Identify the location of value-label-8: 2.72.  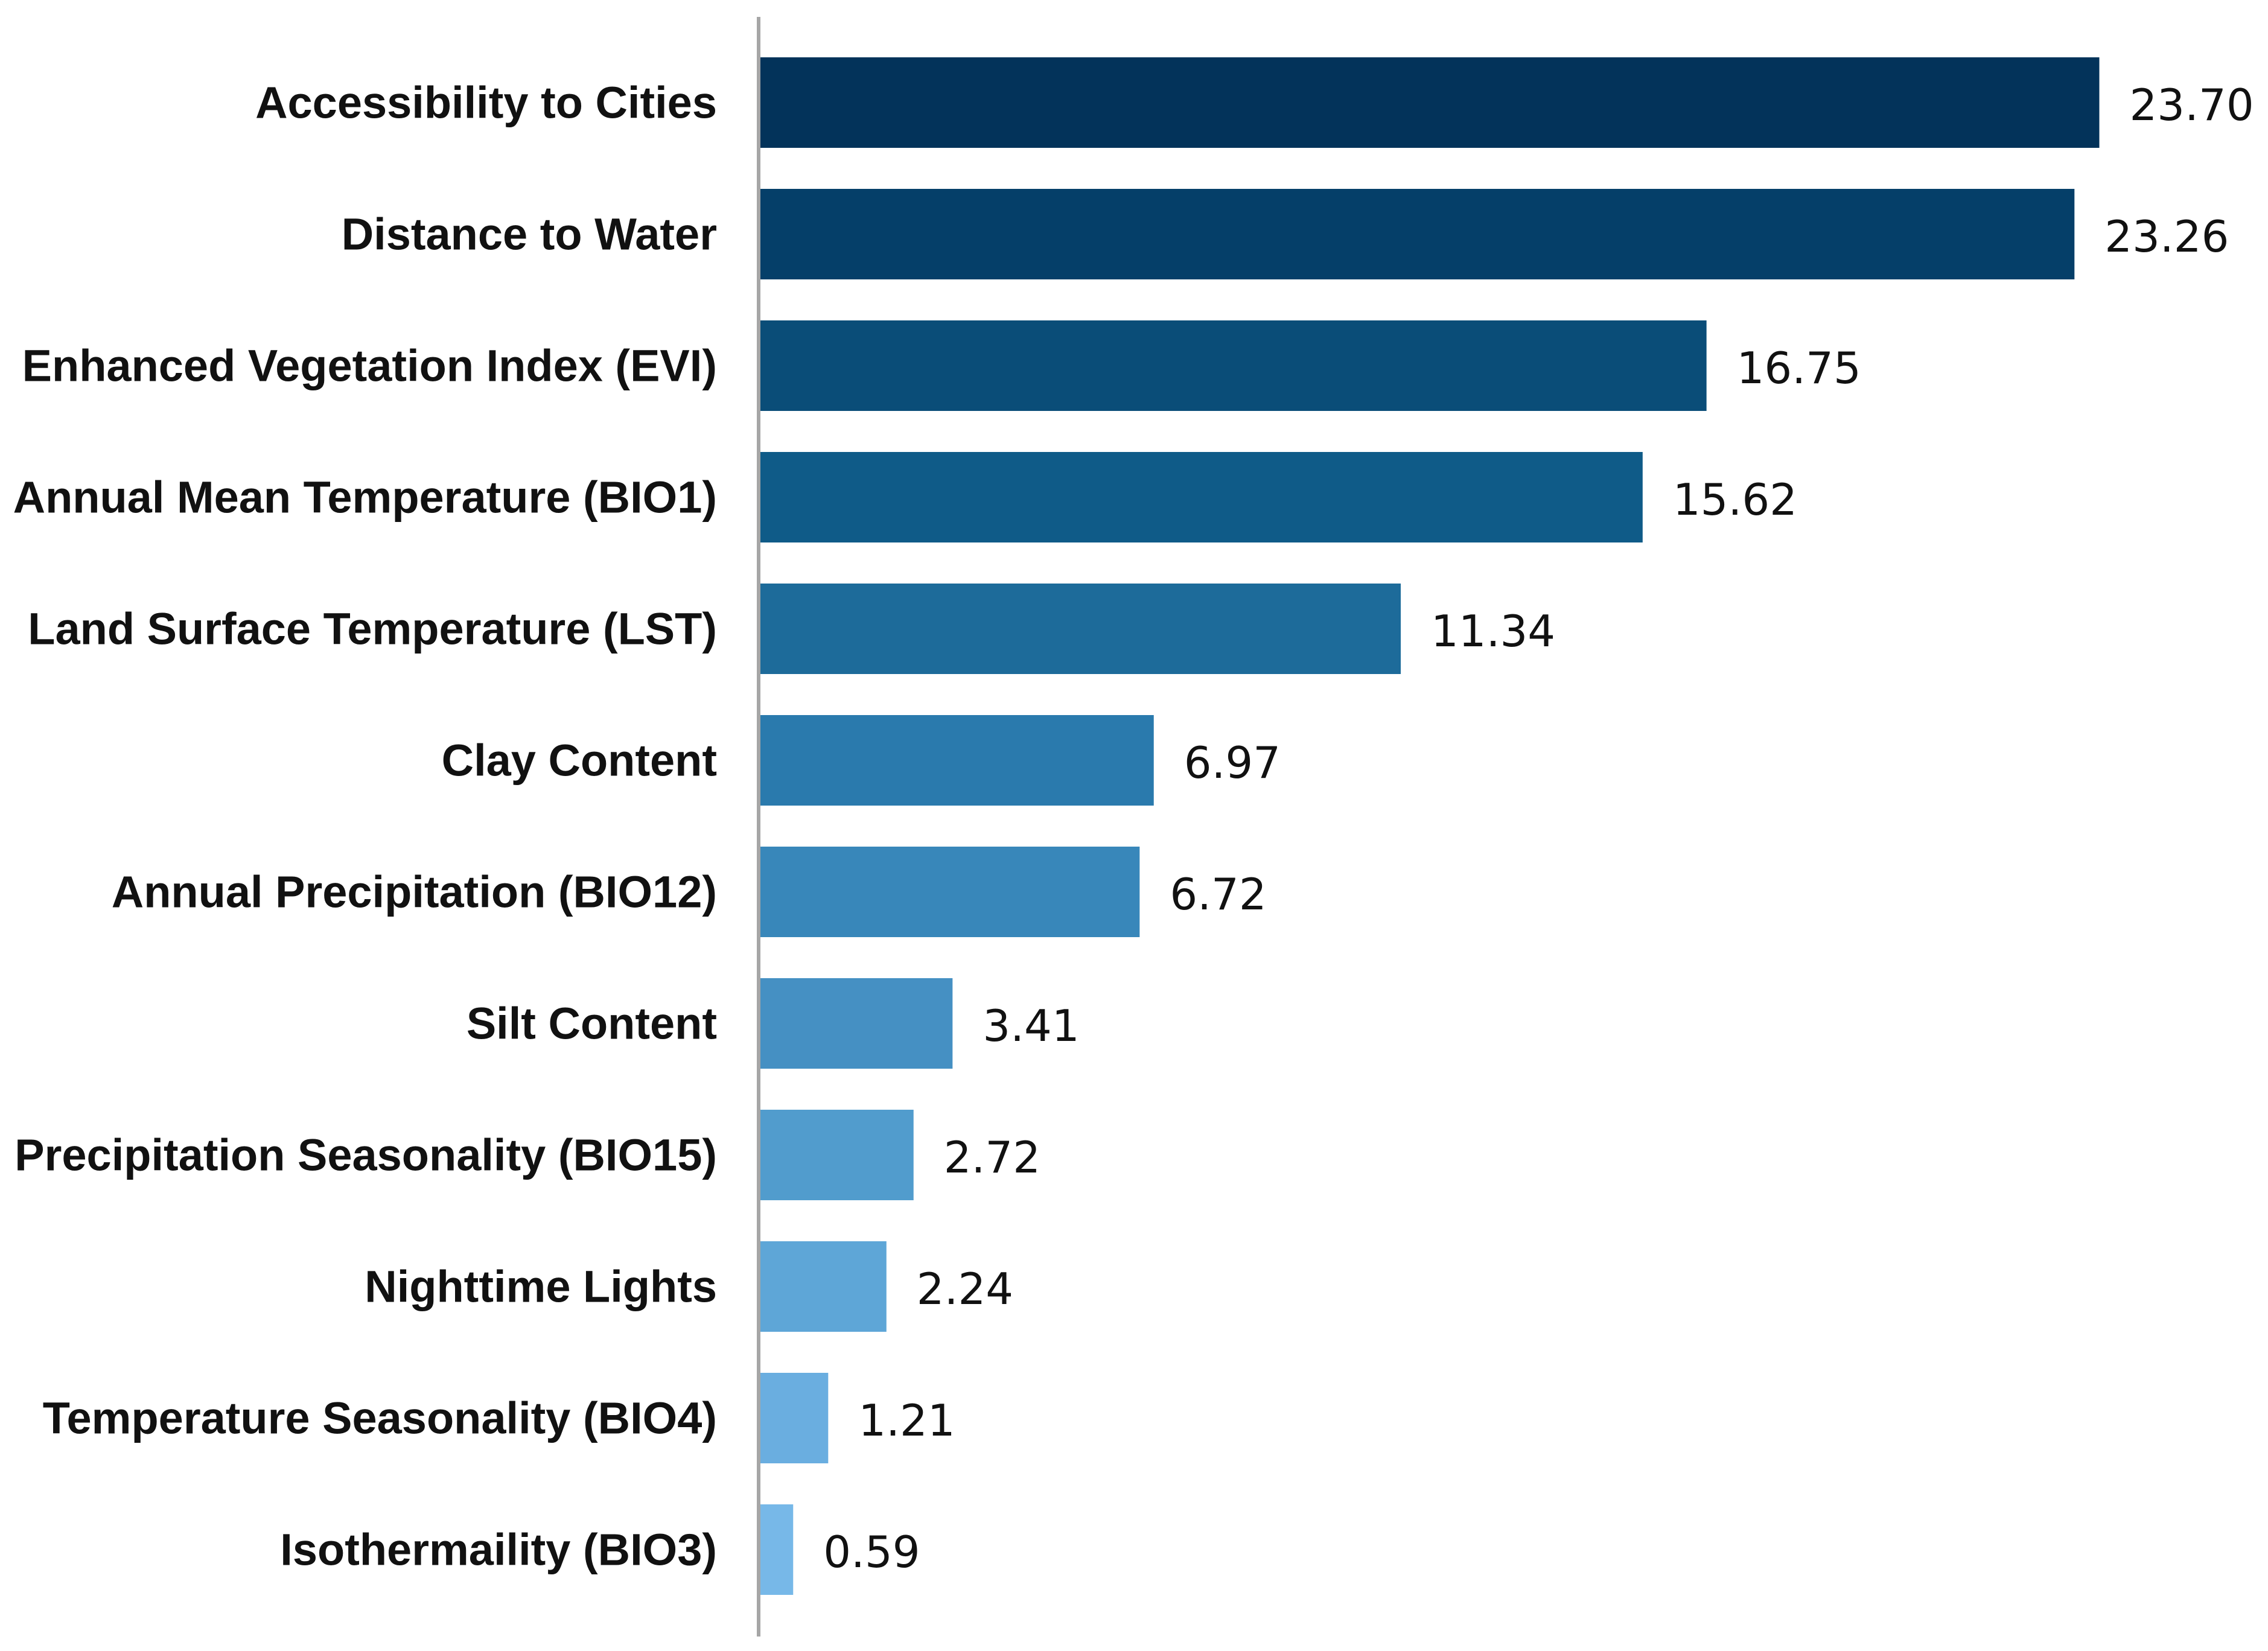
(992, 1157).